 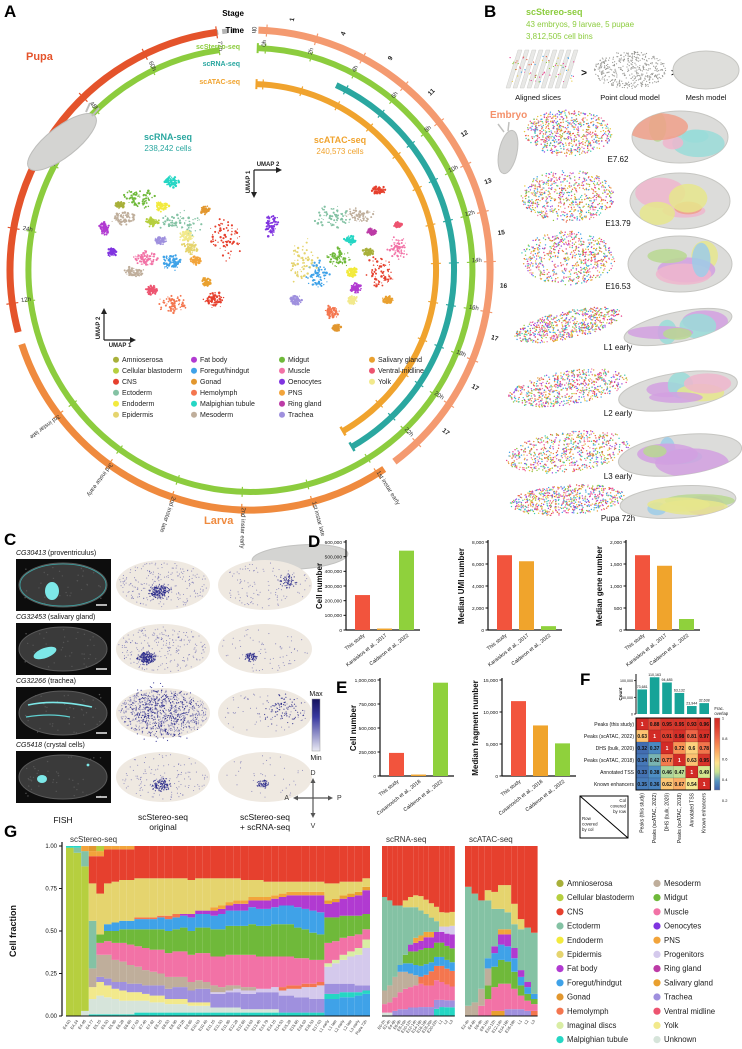 What do you see at coordinates (219, 521) in the screenshot?
I see `larva-phase-label: Larva` at bounding box center [219, 521].